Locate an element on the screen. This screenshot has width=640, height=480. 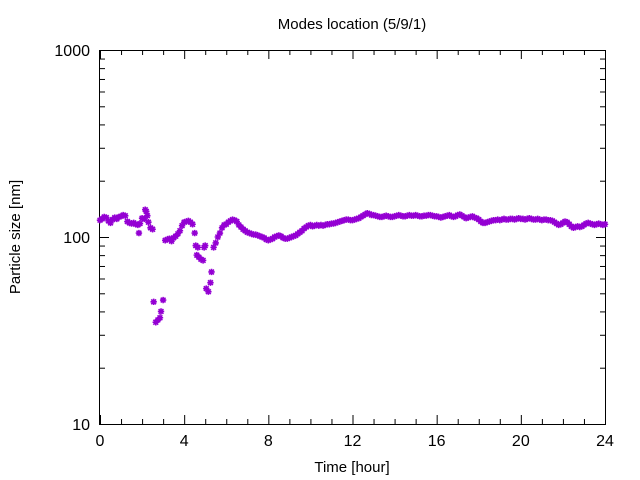
x-tick-label: 4 is located at coordinates (184, 441).